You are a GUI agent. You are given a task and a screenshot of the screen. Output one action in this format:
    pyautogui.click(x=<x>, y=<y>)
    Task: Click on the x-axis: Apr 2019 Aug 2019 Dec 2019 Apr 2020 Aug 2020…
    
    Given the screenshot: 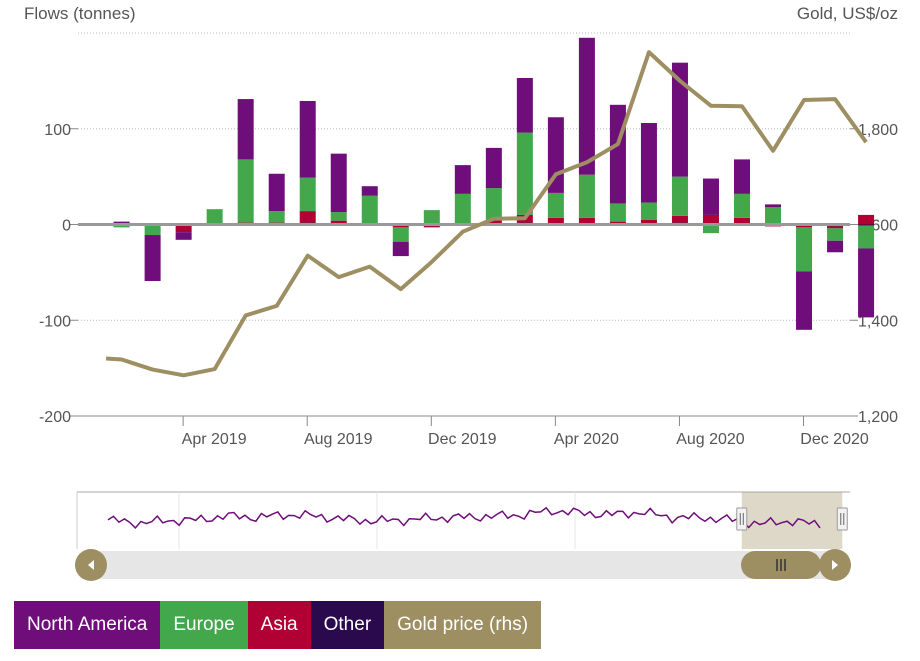 What is the action you would take?
    pyautogui.click(x=525, y=432)
    